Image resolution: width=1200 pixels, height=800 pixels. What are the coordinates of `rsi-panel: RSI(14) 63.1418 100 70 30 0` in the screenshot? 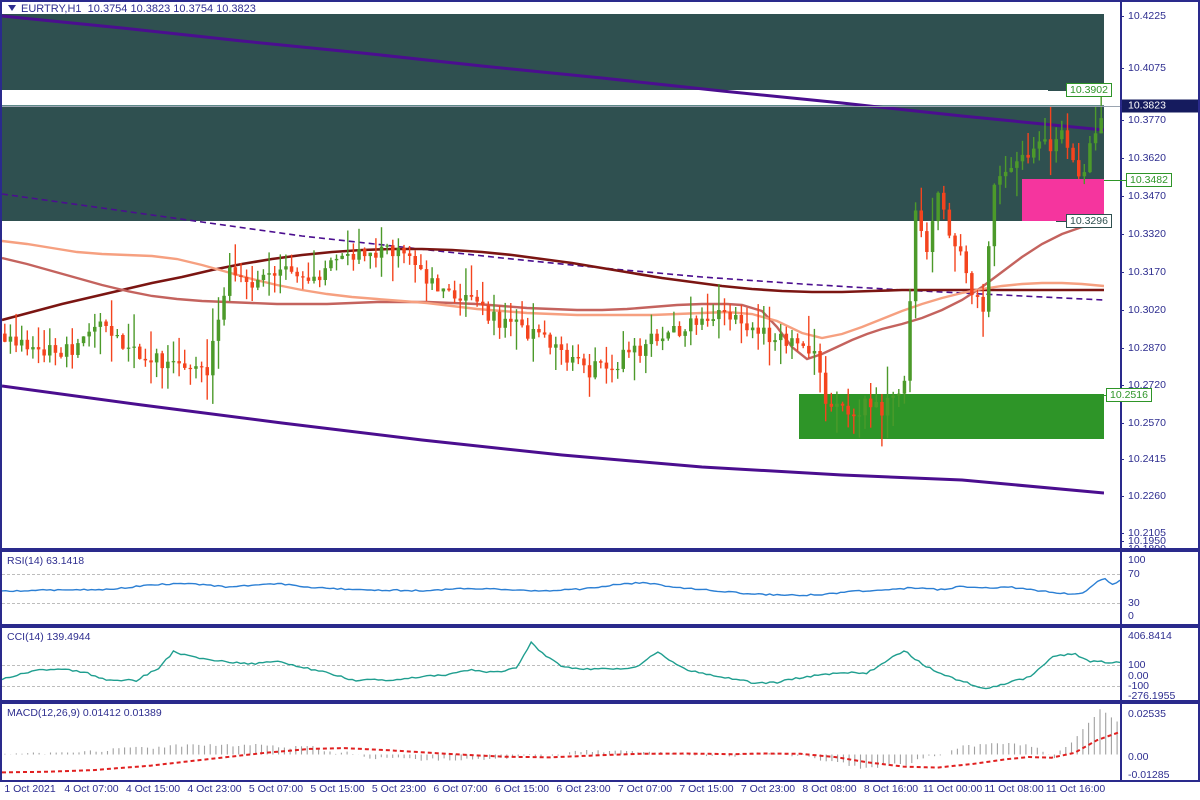 It's located at (600, 588).